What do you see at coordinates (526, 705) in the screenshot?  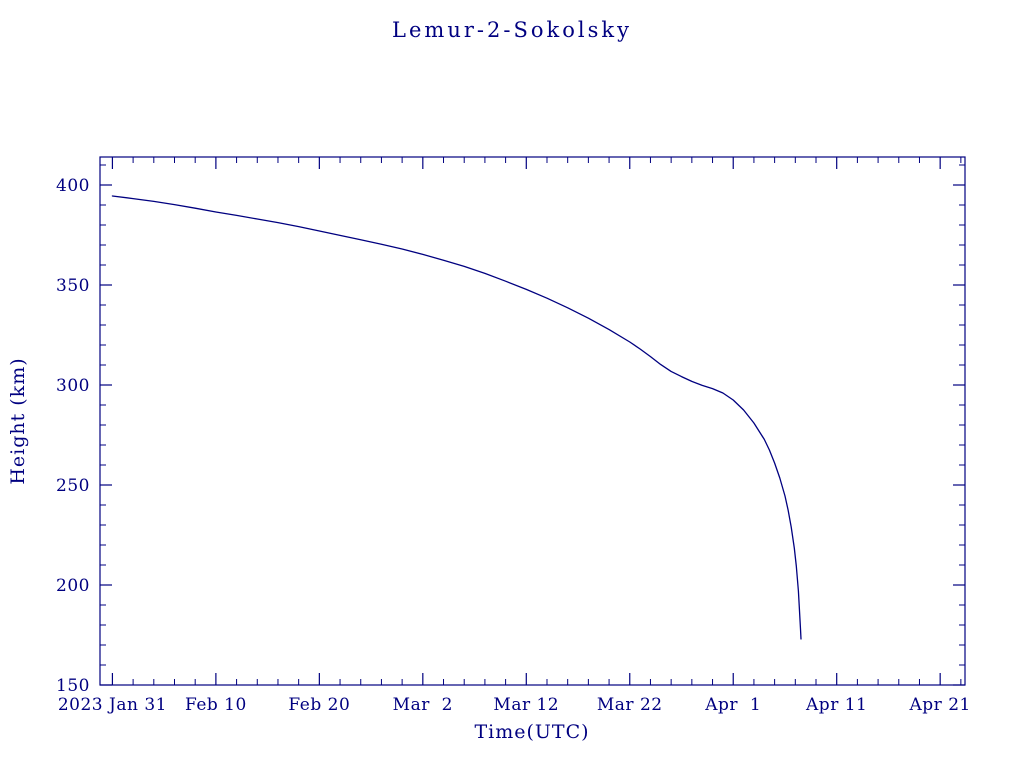 I see `x-tick-label: Mar 12` at bounding box center [526, 705].